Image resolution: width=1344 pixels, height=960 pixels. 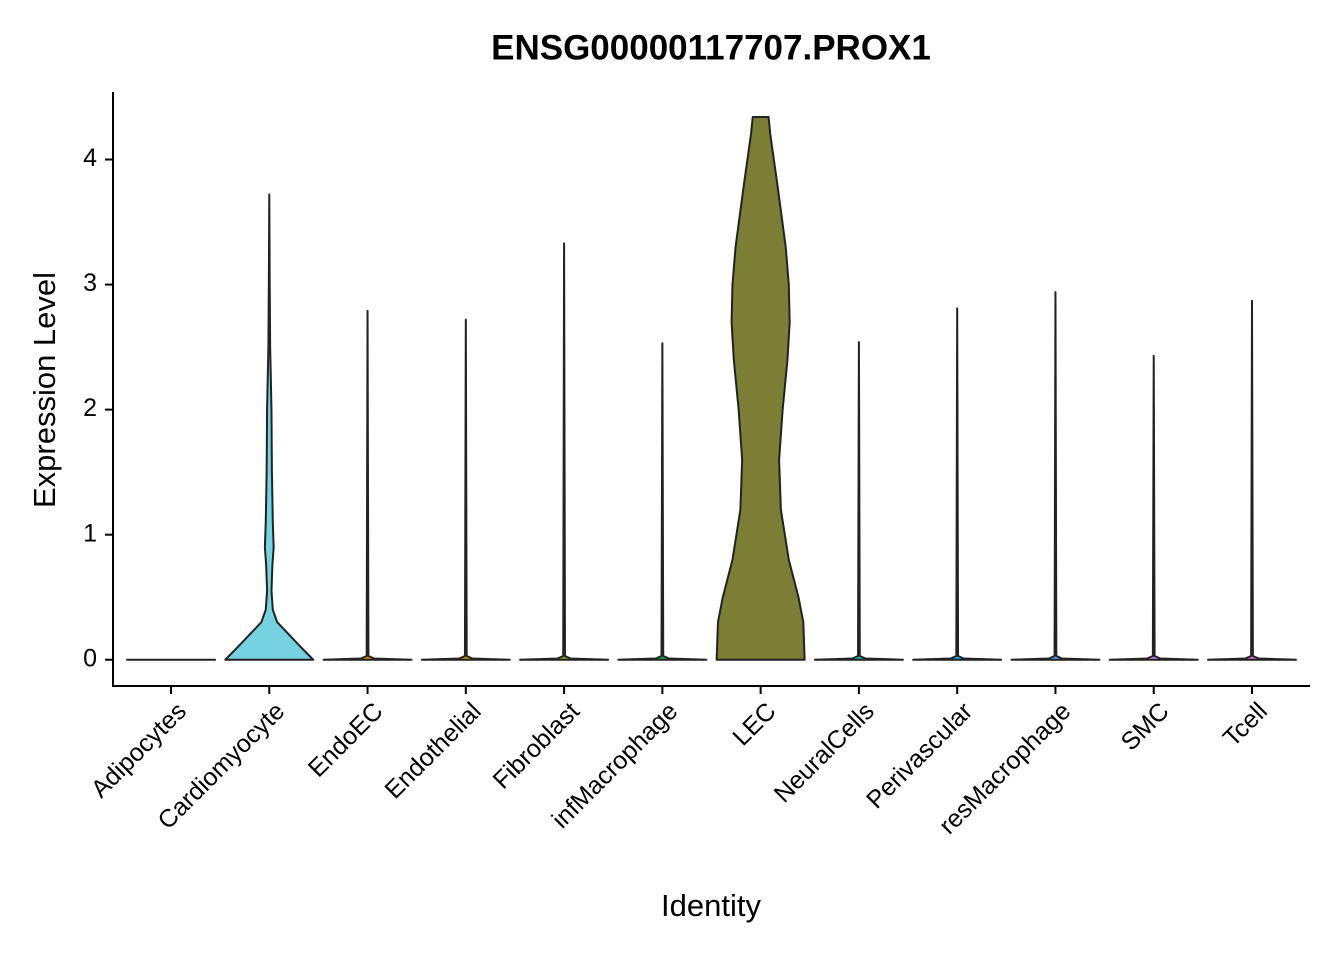 I want to click on x-tick-label: EndoEC, so click(x=346, y=740).